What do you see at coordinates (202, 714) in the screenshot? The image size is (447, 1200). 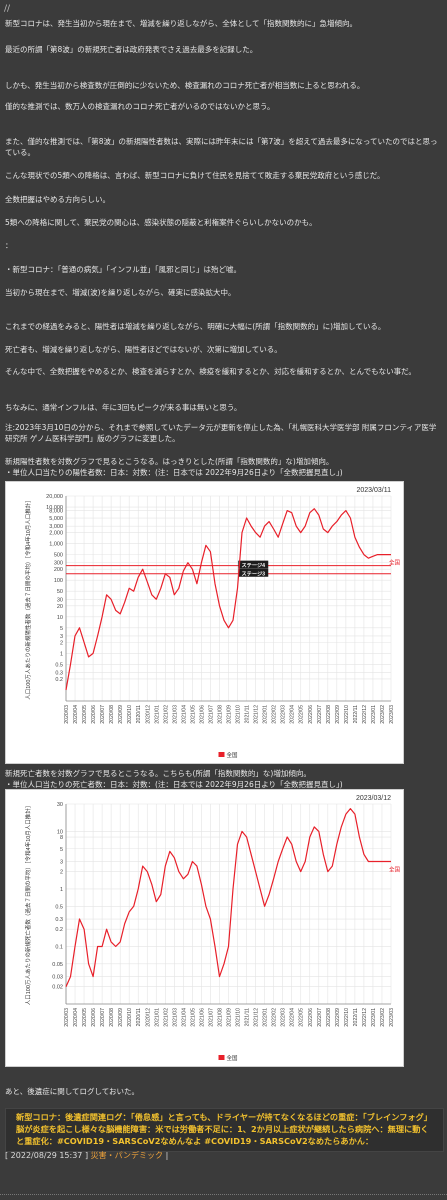 I see `x-tick-label: 2021/06` at bounding box center [202, 714].